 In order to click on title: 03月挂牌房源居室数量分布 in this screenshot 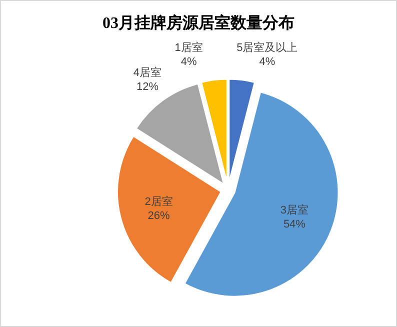, I will do `click(198, 23)`.